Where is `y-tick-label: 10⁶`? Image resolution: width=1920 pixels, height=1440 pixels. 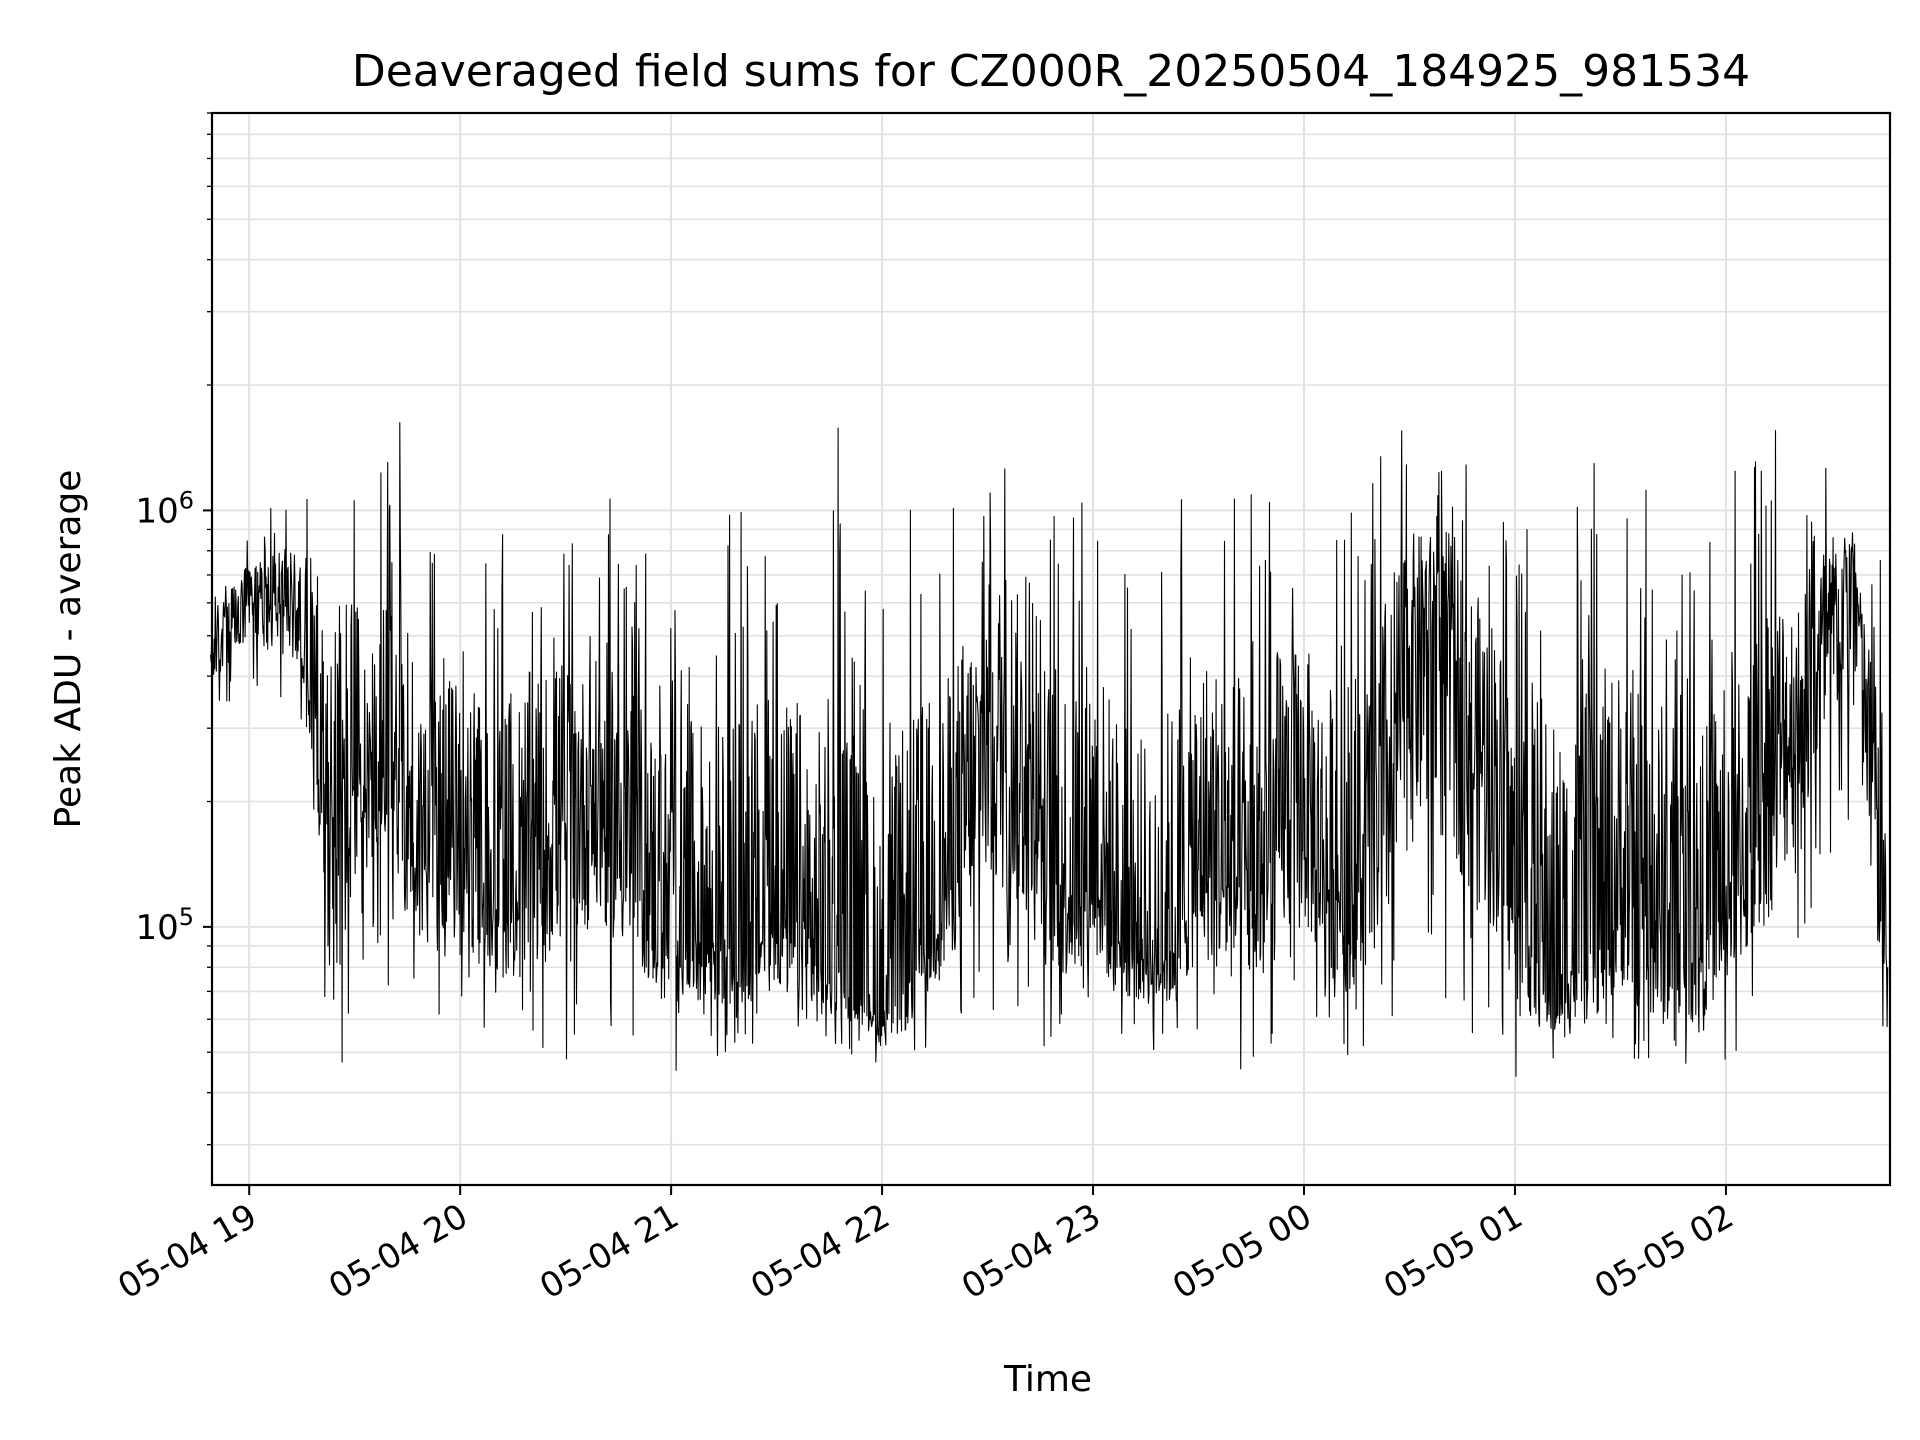 y-tick-label: 10⁶ is located at coordinates (164, 508).